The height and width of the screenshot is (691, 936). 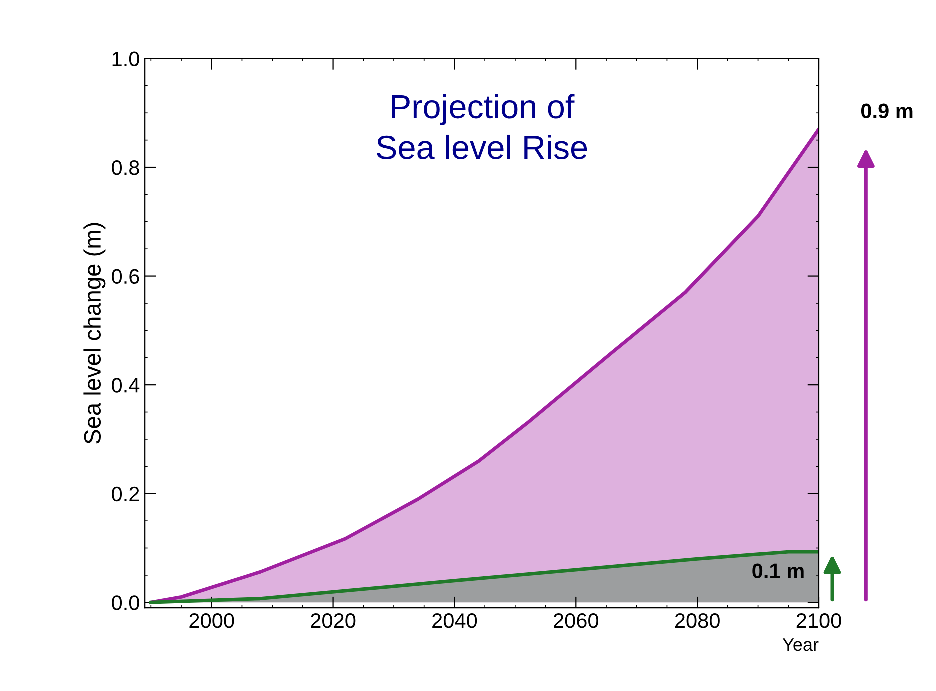 What do you see at coordinates (800, 645) in the screenshot?
I see `x-axis-title: Year` at bounding box center [800, 645].